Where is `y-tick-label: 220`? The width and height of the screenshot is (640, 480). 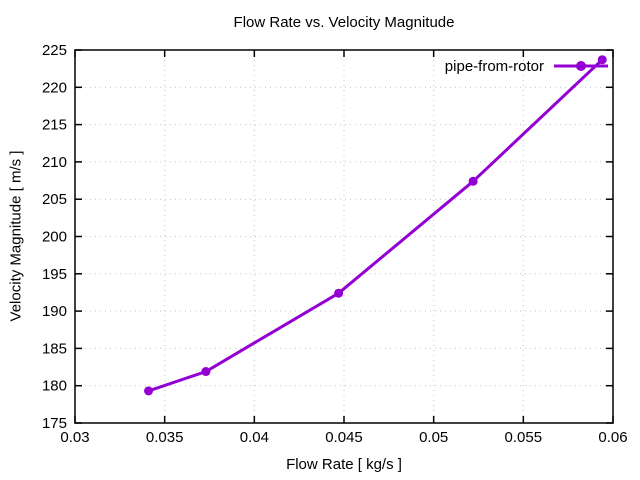 y-tick-label: 220 is located at coordinates (54, 87).